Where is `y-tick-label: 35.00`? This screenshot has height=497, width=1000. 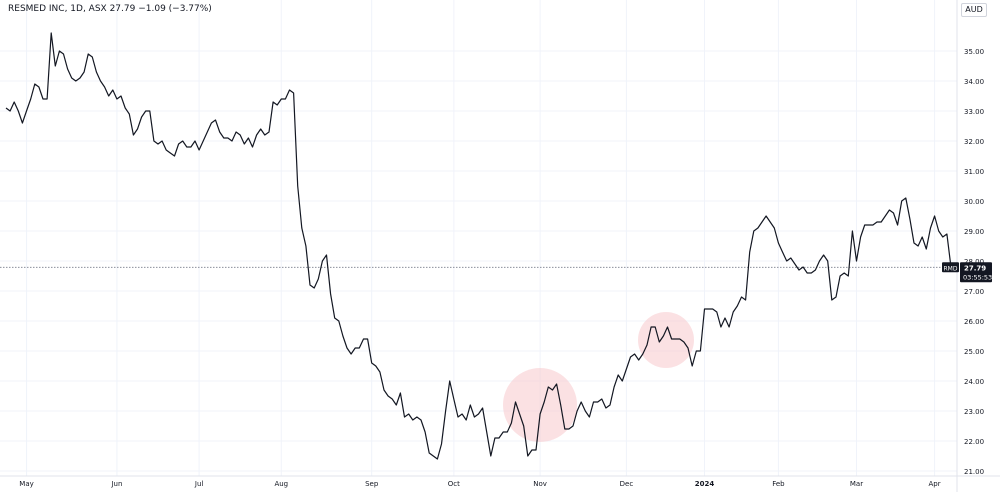
y-tick-label: 35.00 is located at coordinates (974, 52).